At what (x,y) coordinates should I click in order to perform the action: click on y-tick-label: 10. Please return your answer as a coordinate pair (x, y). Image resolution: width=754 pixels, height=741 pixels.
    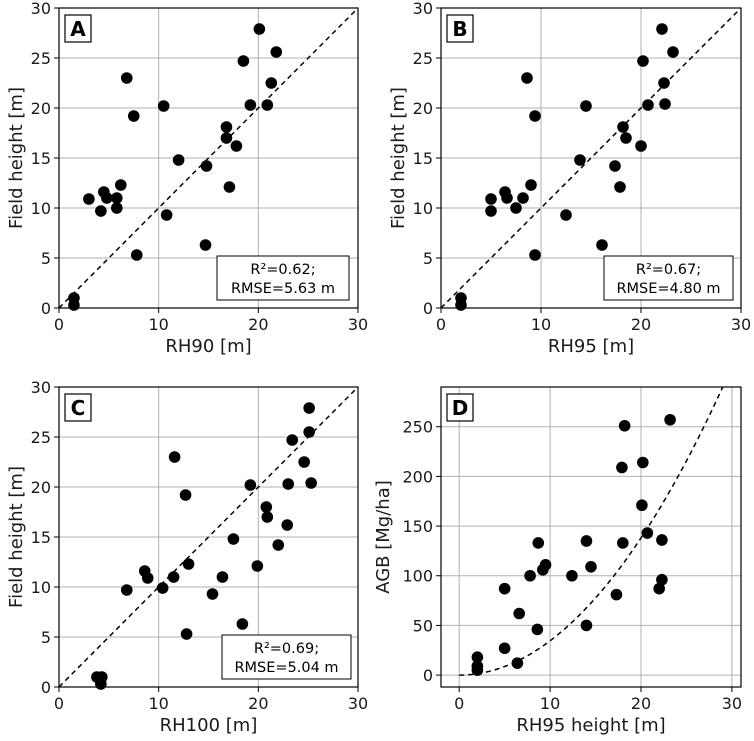
    Looking at the image, I should click on (423, 208).